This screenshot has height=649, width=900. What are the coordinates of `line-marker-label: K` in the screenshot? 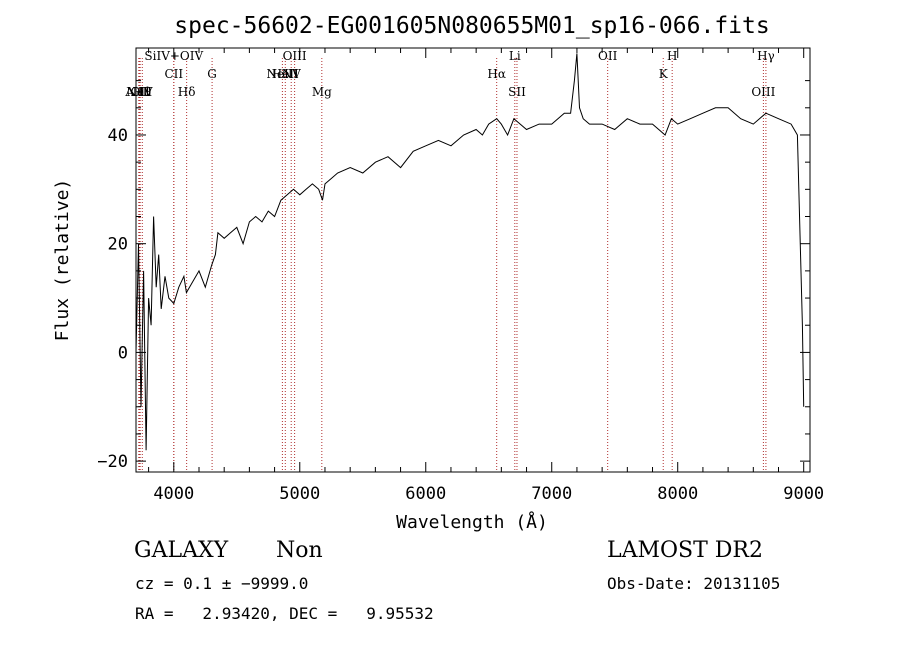 It's located at (664, 74).